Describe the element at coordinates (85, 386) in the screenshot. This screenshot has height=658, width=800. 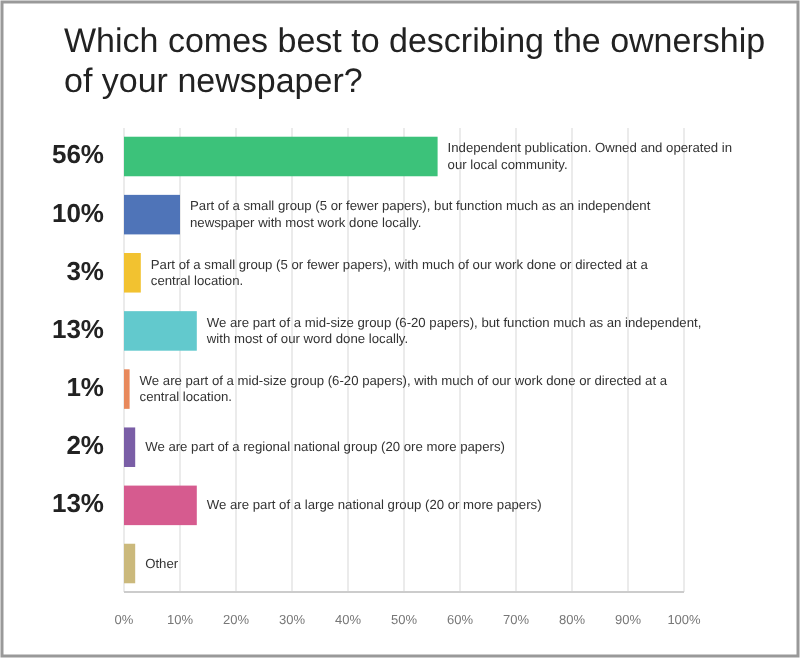
I see `data-label: 1%` at that location.